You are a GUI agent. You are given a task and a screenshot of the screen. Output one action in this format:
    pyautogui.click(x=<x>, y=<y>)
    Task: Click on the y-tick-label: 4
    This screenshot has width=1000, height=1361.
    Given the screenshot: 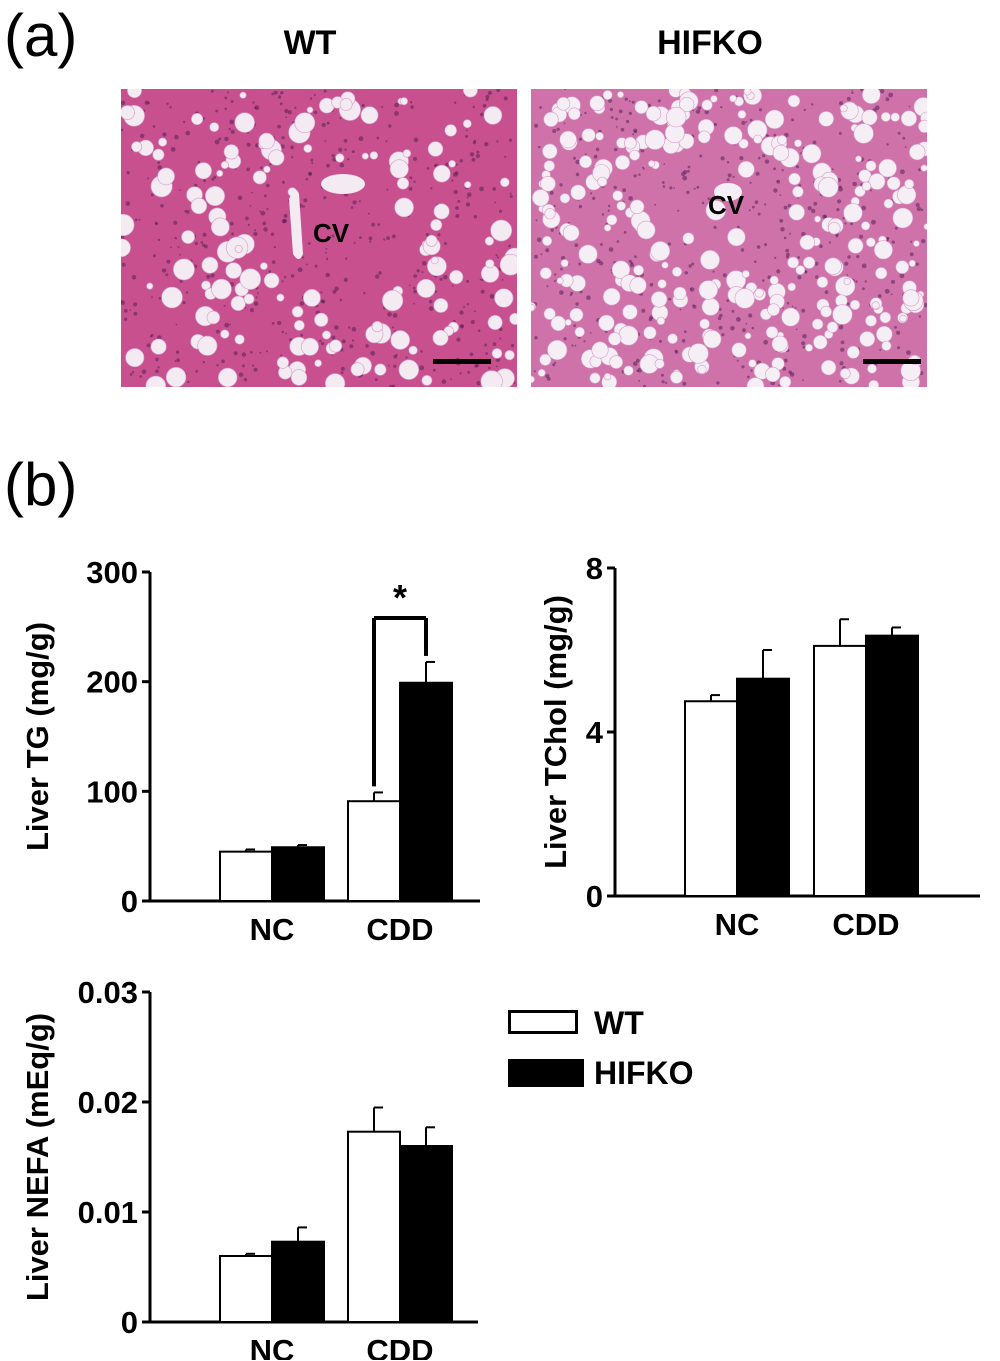 What is the action you would take?
    pyautogui.click(x=595, y=732)
    